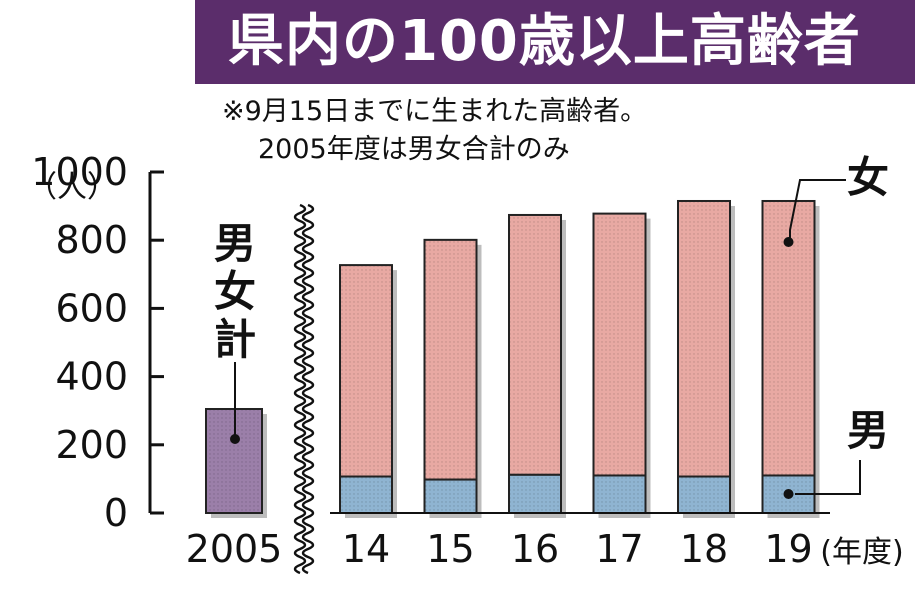 This screenshot has height=600, width=915. What do you see at coordinates (535, 549) in the screenshot?
I see `x-label-16: 16` at bounding box center [535, 549].